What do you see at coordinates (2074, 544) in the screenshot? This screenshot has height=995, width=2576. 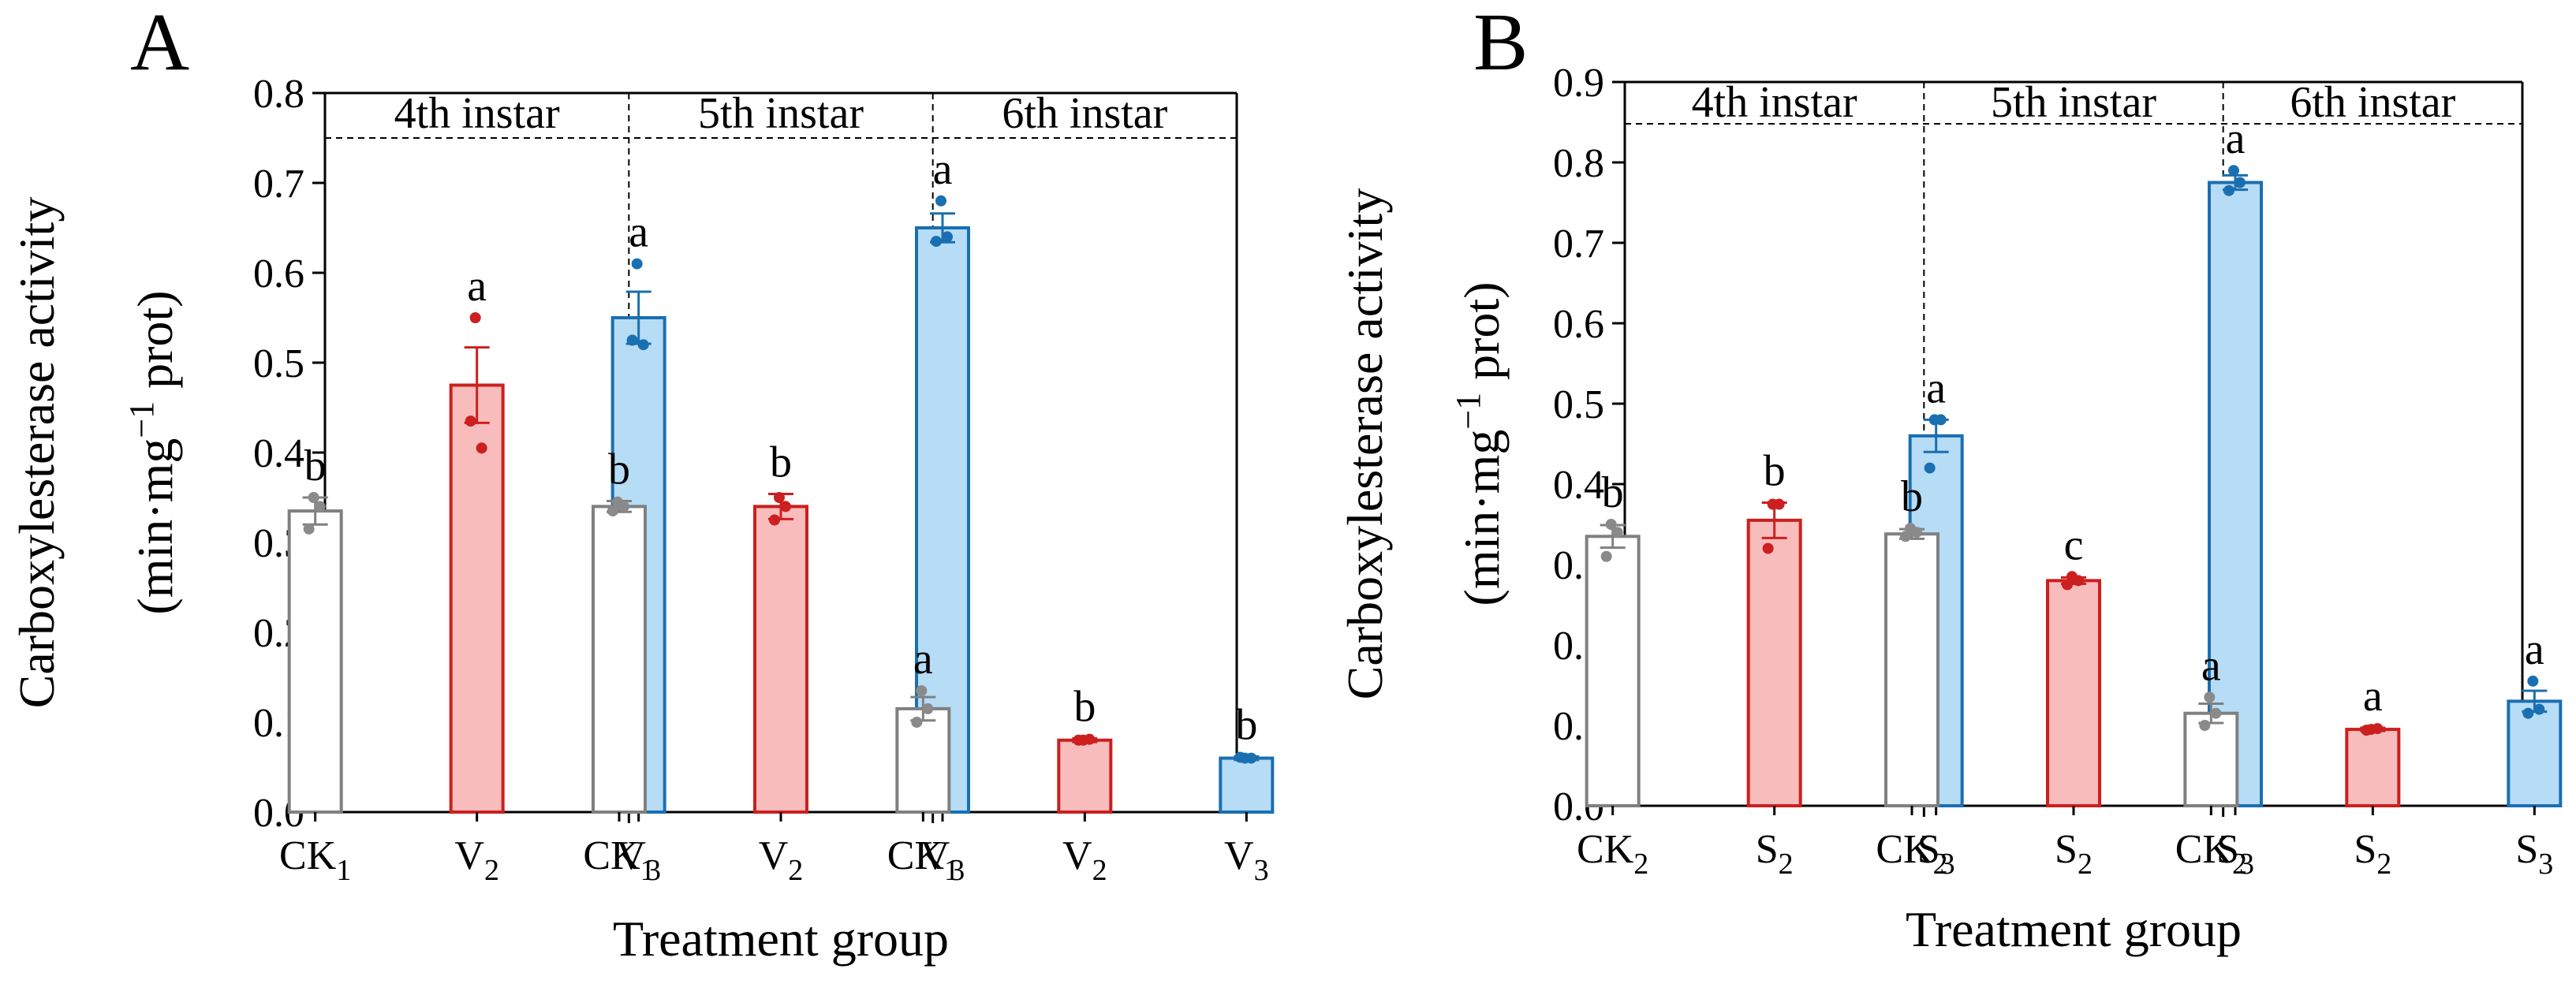 I see `significance-letter: c` at bounding box center [2074, 544].